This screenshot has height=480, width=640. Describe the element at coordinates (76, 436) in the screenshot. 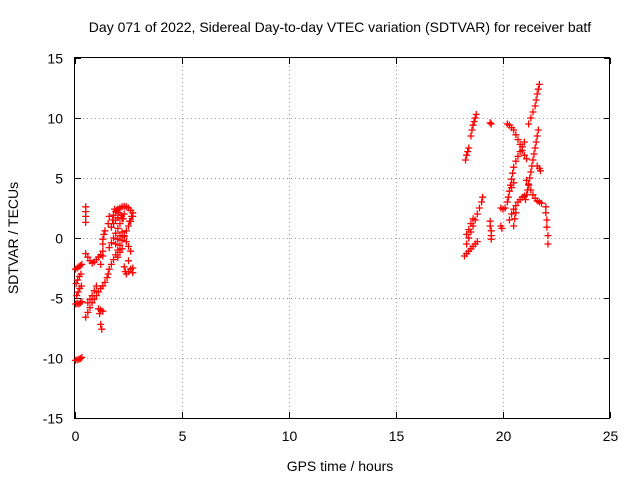

I see `x-tick-label: 0` at that location.